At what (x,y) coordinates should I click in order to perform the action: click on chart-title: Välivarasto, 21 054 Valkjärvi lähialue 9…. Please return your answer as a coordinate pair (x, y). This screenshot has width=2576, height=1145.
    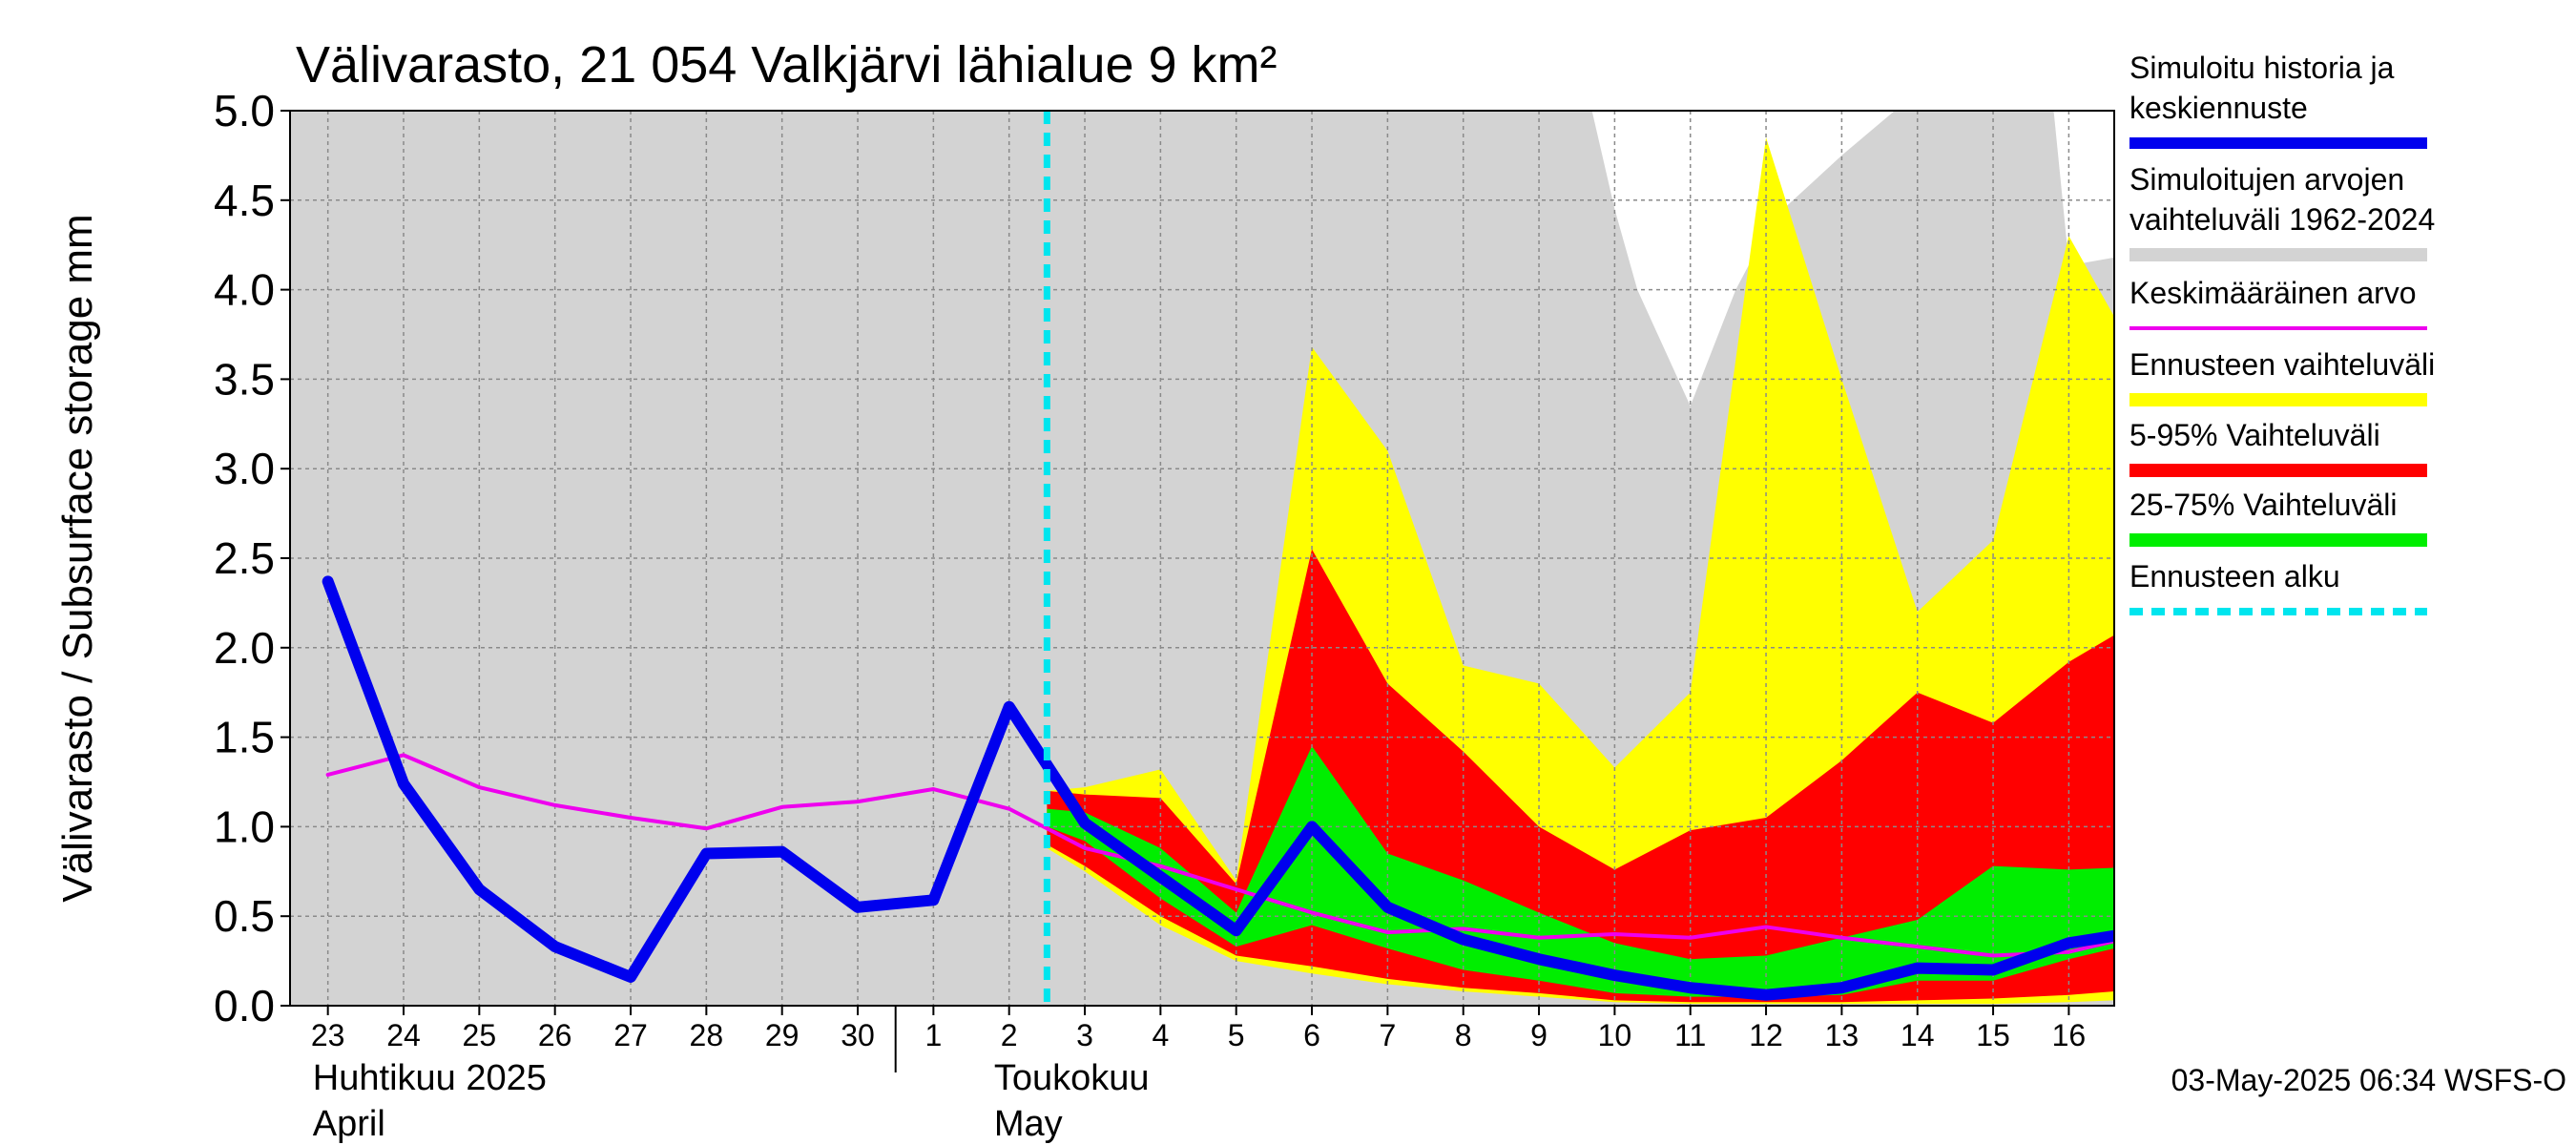
    Looking at the image, I should click on (787, 65).